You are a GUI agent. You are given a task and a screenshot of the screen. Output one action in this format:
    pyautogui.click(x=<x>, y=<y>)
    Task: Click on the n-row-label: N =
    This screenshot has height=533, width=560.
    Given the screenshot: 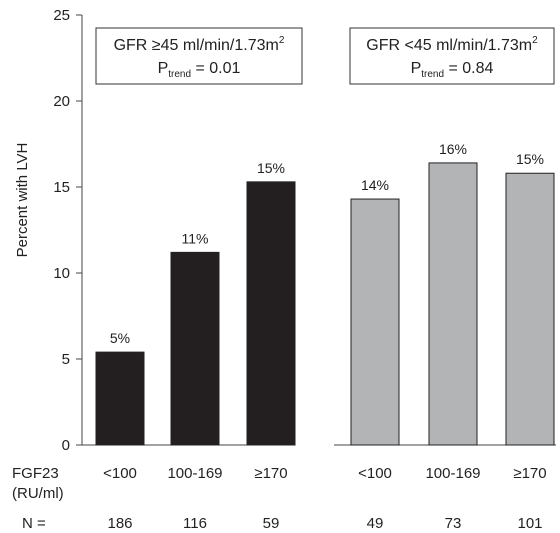 What is the action you would take?
    pyautogui.click(x=34, y=523)
    